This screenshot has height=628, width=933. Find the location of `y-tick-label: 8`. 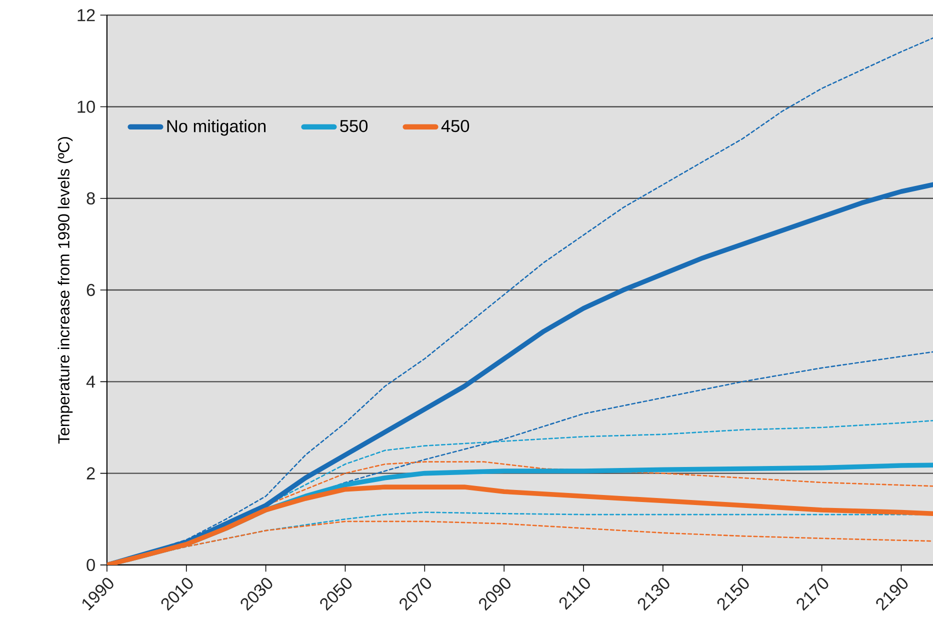

y-tick-label: 8 is located at coordinates (90, 198).